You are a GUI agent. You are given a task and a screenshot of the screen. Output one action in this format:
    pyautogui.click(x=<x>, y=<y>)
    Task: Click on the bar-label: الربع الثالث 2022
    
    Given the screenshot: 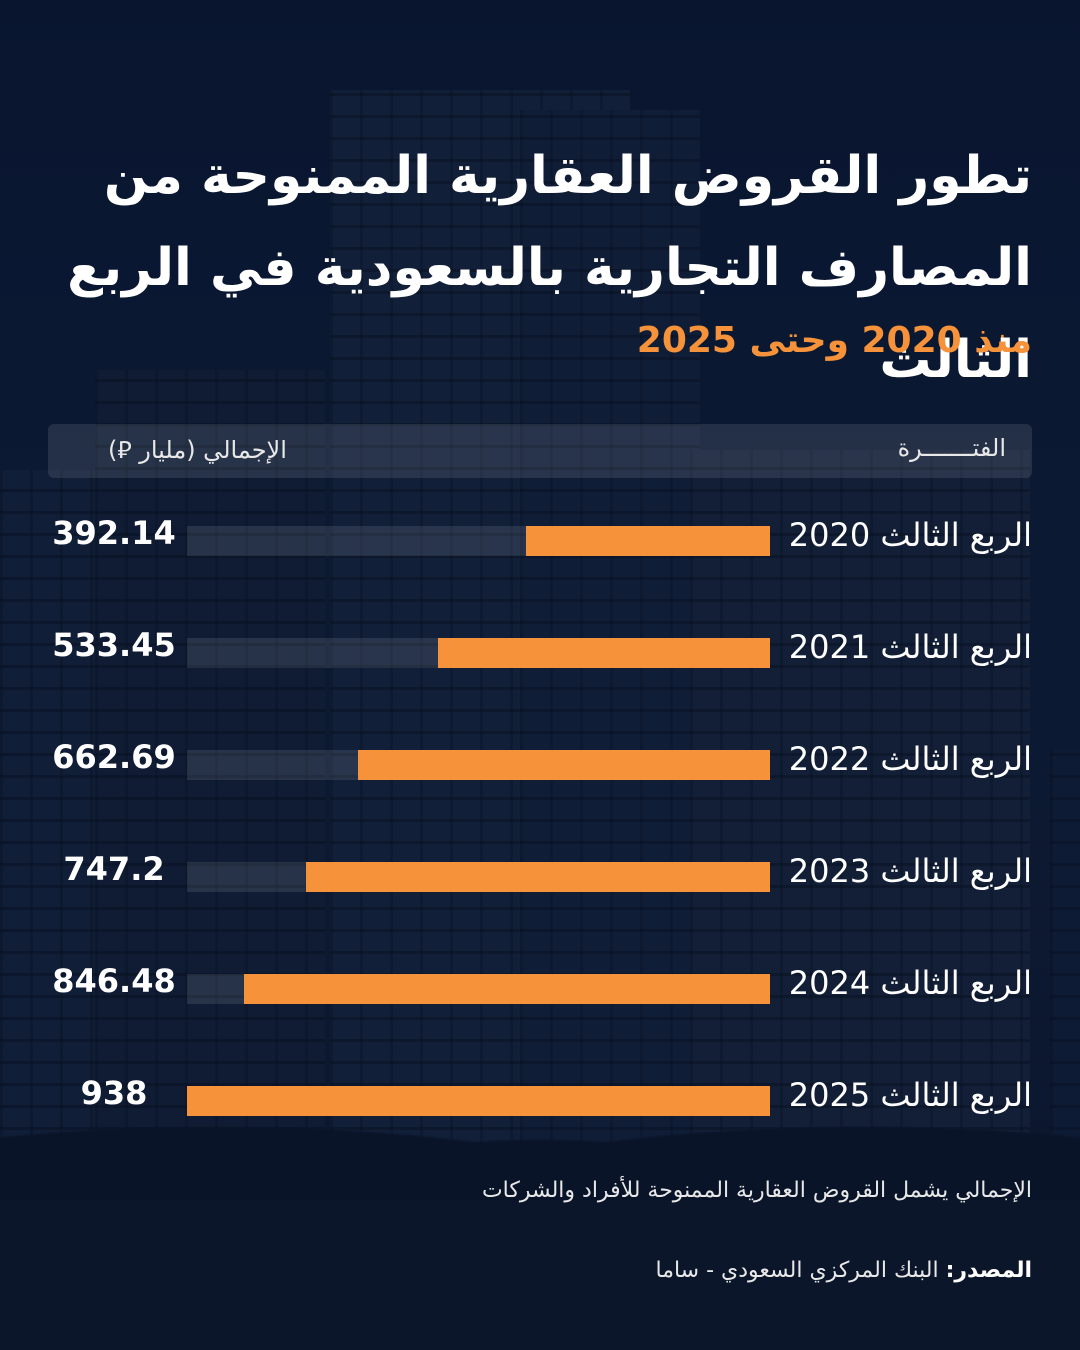 What is the action you would take?
    pyautogui.click(x=910, y=759)
    